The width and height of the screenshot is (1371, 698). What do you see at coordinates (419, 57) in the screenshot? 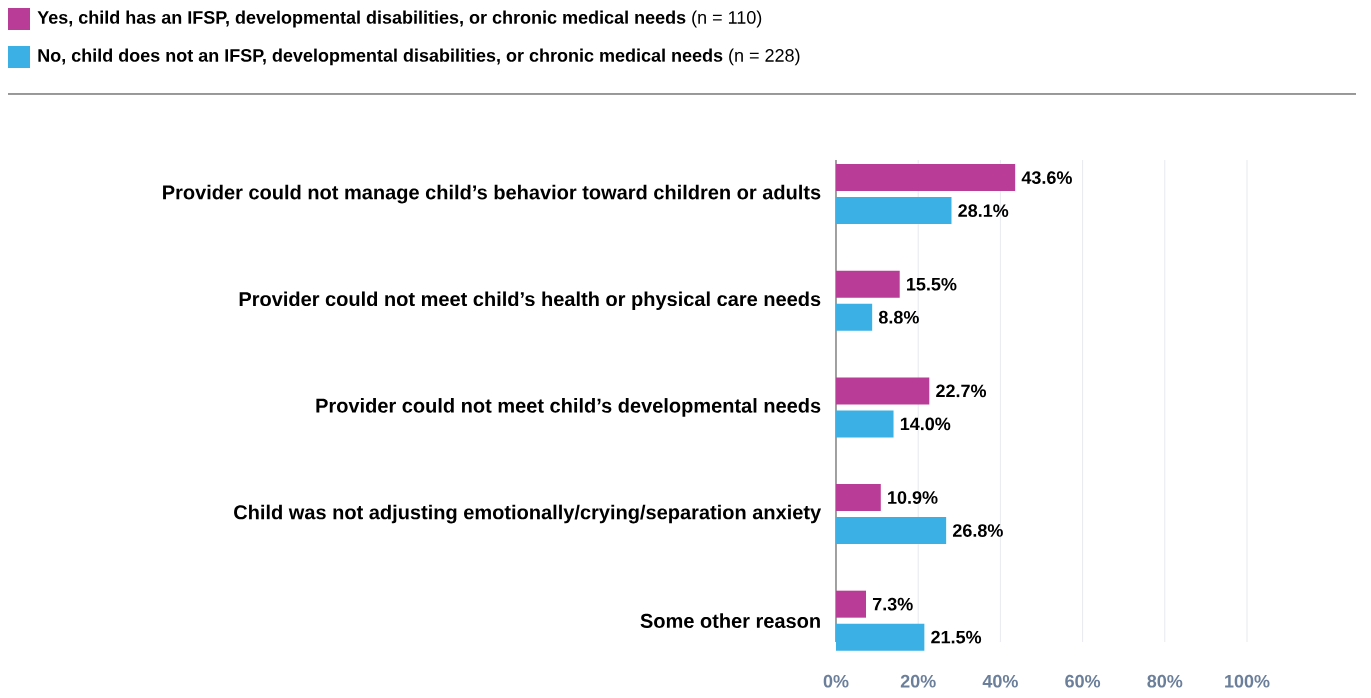
I see `legend-label: No, child does not an IFSP, developmental disabilities, or chronic medical needs (n = 228)` at bounding box center [419, 57].